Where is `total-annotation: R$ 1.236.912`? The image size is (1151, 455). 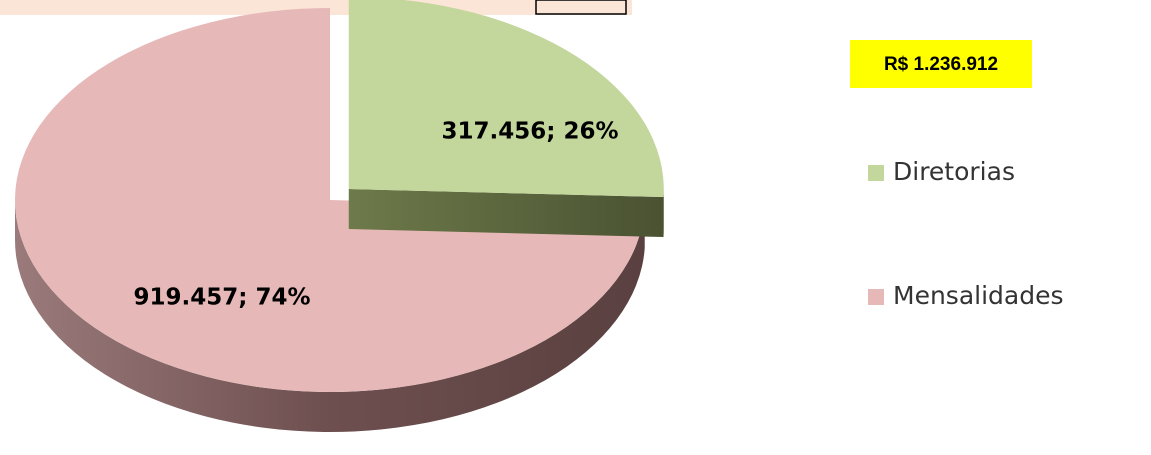
total-annotation: R$ 1.236.912 is located at coordinates (941, 64).